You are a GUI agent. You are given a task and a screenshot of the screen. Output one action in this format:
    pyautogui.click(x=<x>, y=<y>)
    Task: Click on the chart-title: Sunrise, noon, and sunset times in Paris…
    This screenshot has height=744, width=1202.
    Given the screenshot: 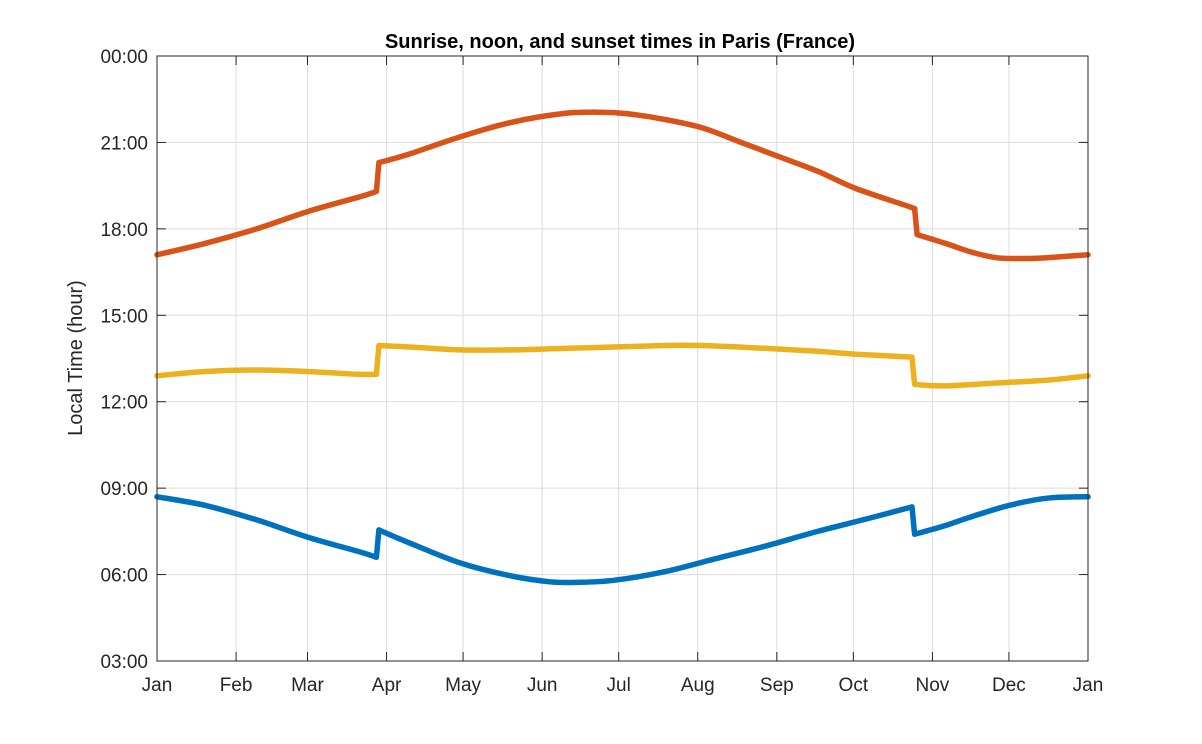 What is the action you would take?
    pyautogui.click(x=620, y=42)
    